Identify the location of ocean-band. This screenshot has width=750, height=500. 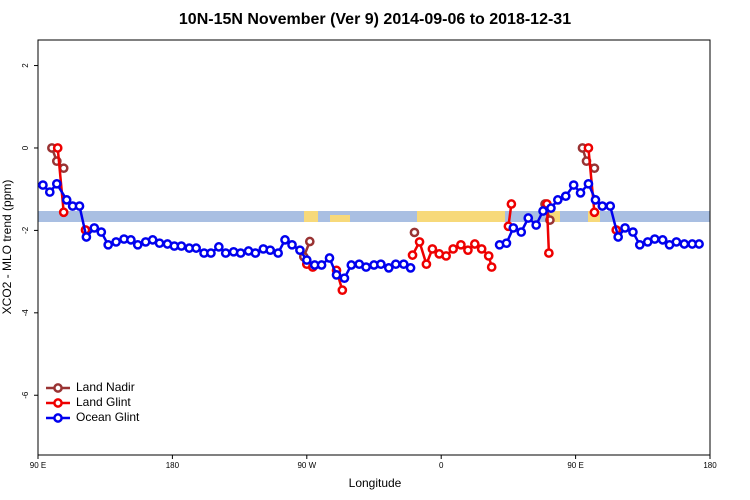
(374, 216).